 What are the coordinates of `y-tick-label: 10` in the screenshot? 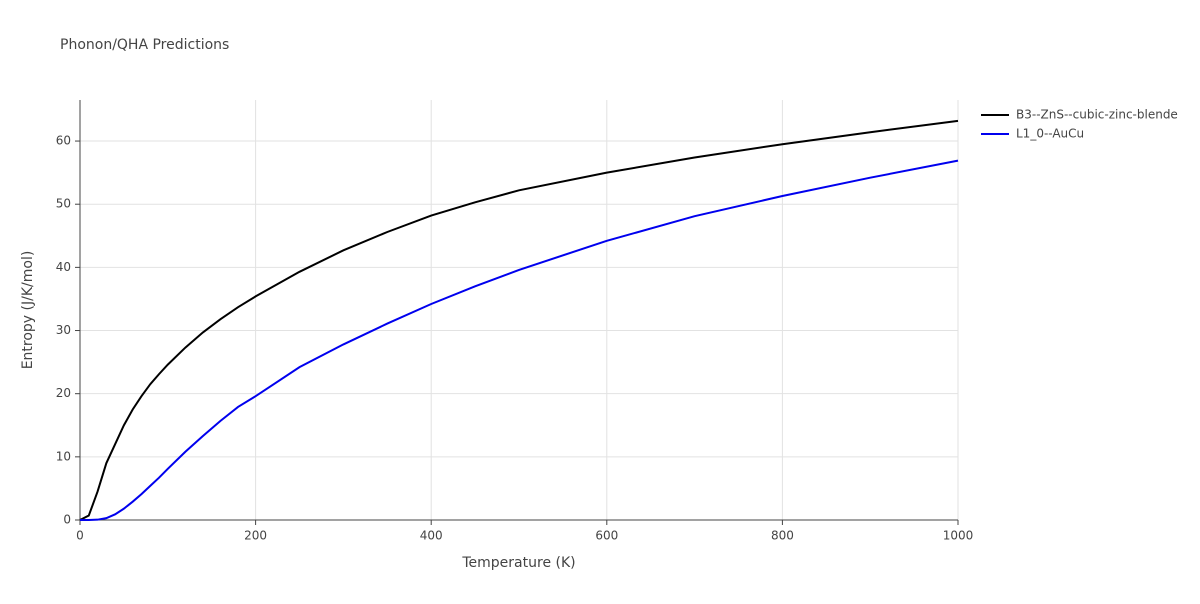 It's located at (63, 456).